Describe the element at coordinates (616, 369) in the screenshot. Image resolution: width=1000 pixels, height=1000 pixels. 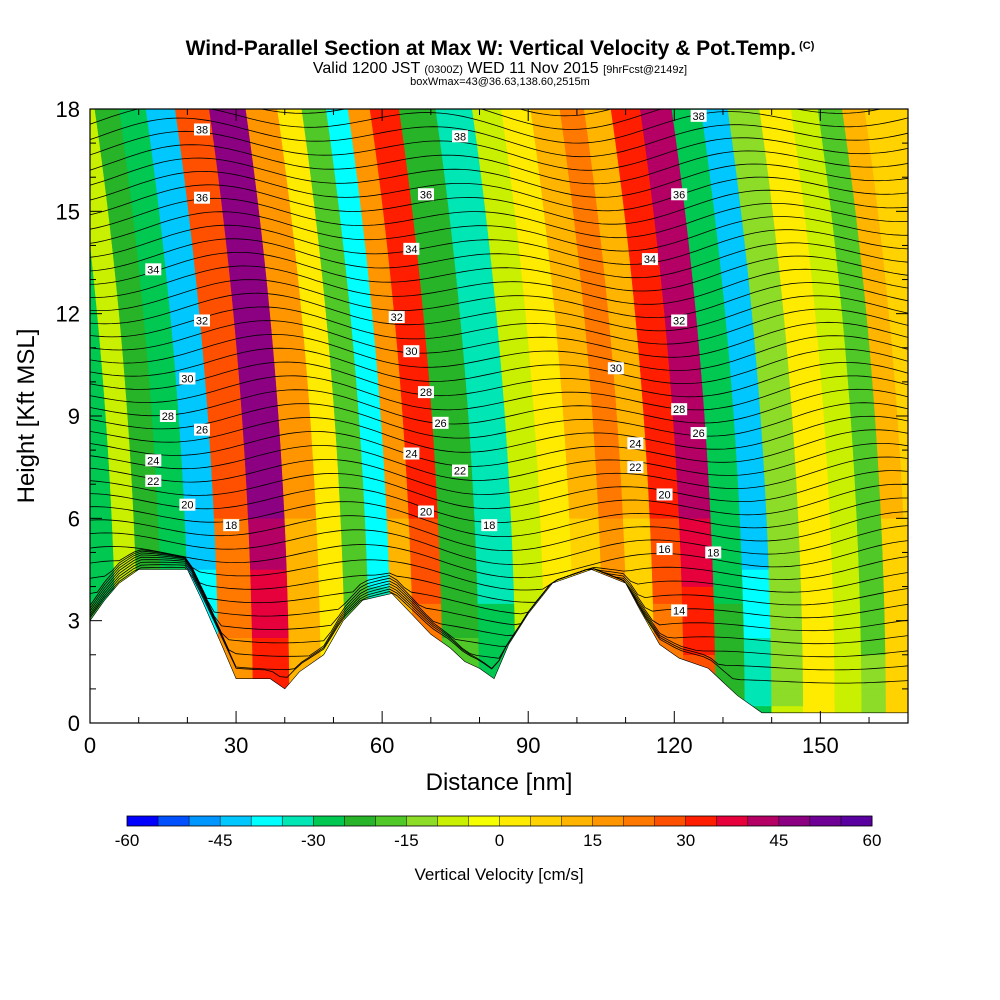
I see `theta-contour-label: 30` at that location.